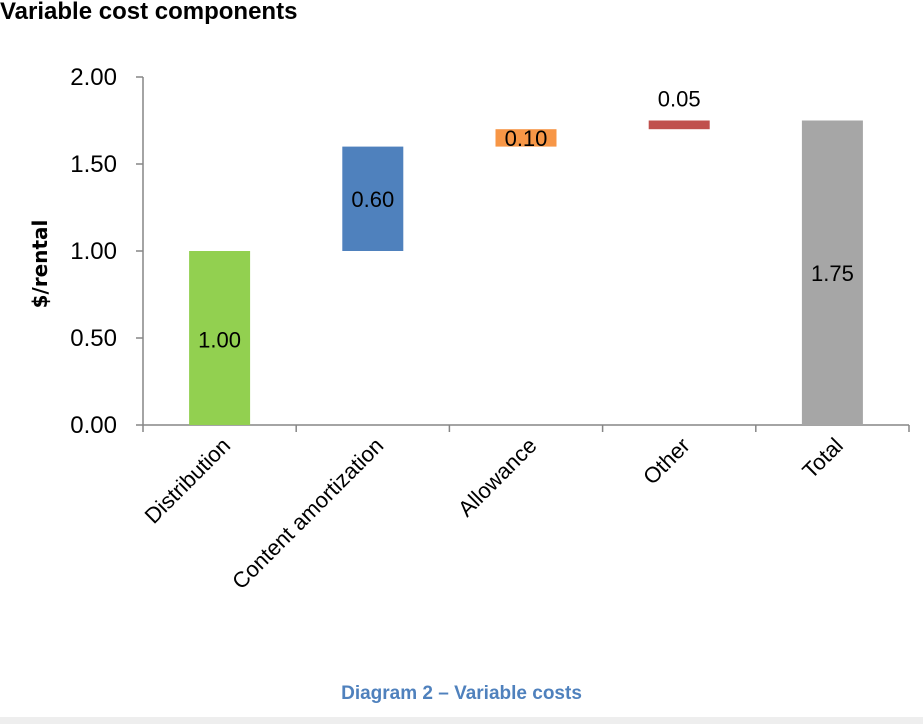 The image size is (923, 724). I want to click on data-label: 0.05, so click(679, 99).